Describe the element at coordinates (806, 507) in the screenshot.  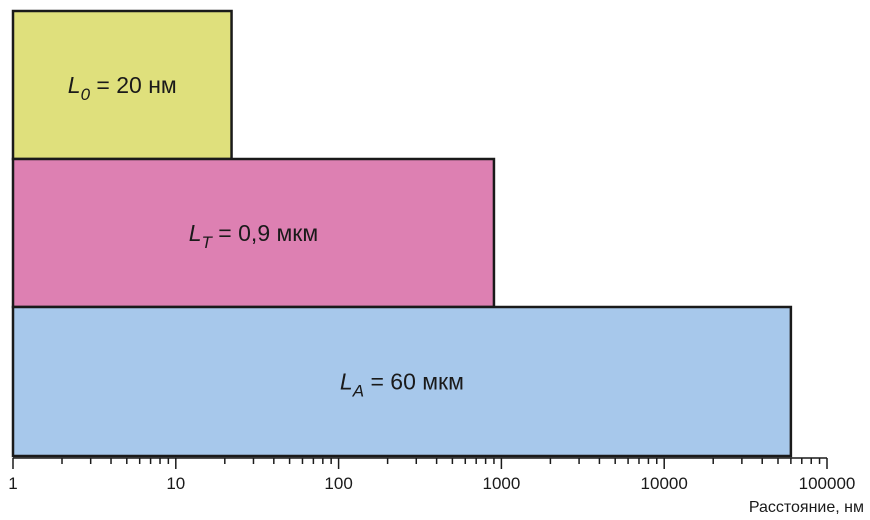
I see `x-axis-title: Расстояние, нм` at that location.